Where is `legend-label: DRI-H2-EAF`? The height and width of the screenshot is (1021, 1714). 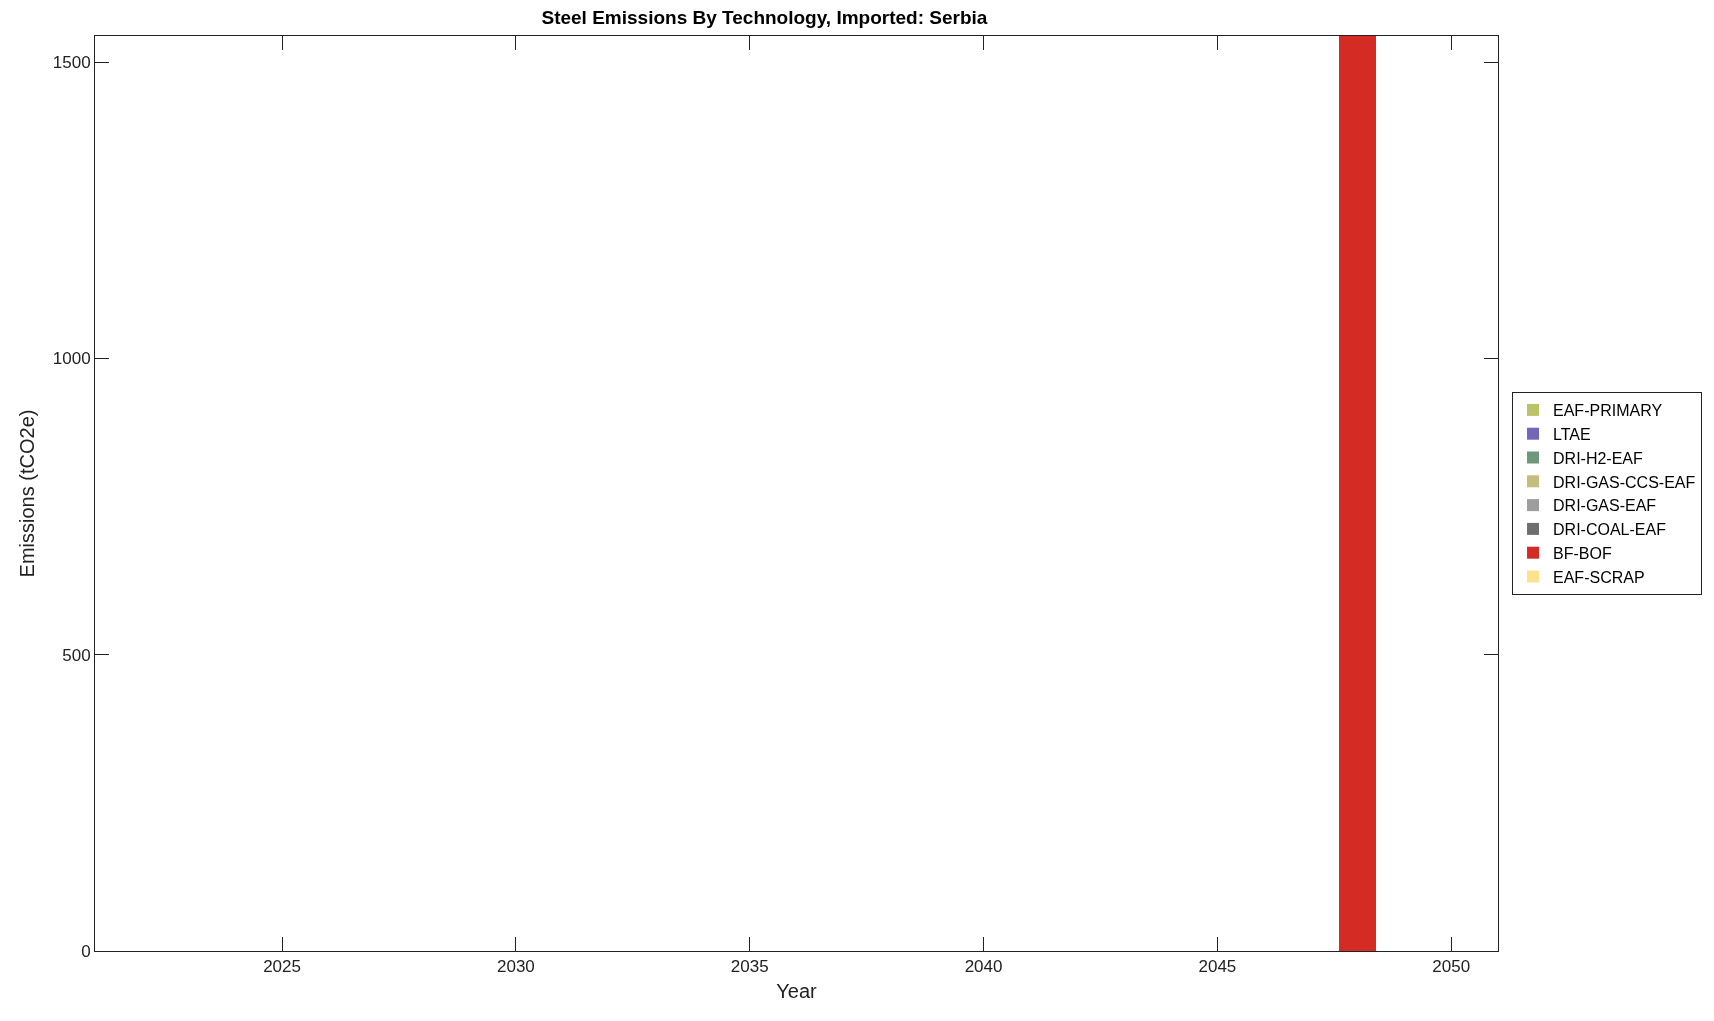 legend-label: DRI-H2-EAF is located at coordinates (1598, 458).